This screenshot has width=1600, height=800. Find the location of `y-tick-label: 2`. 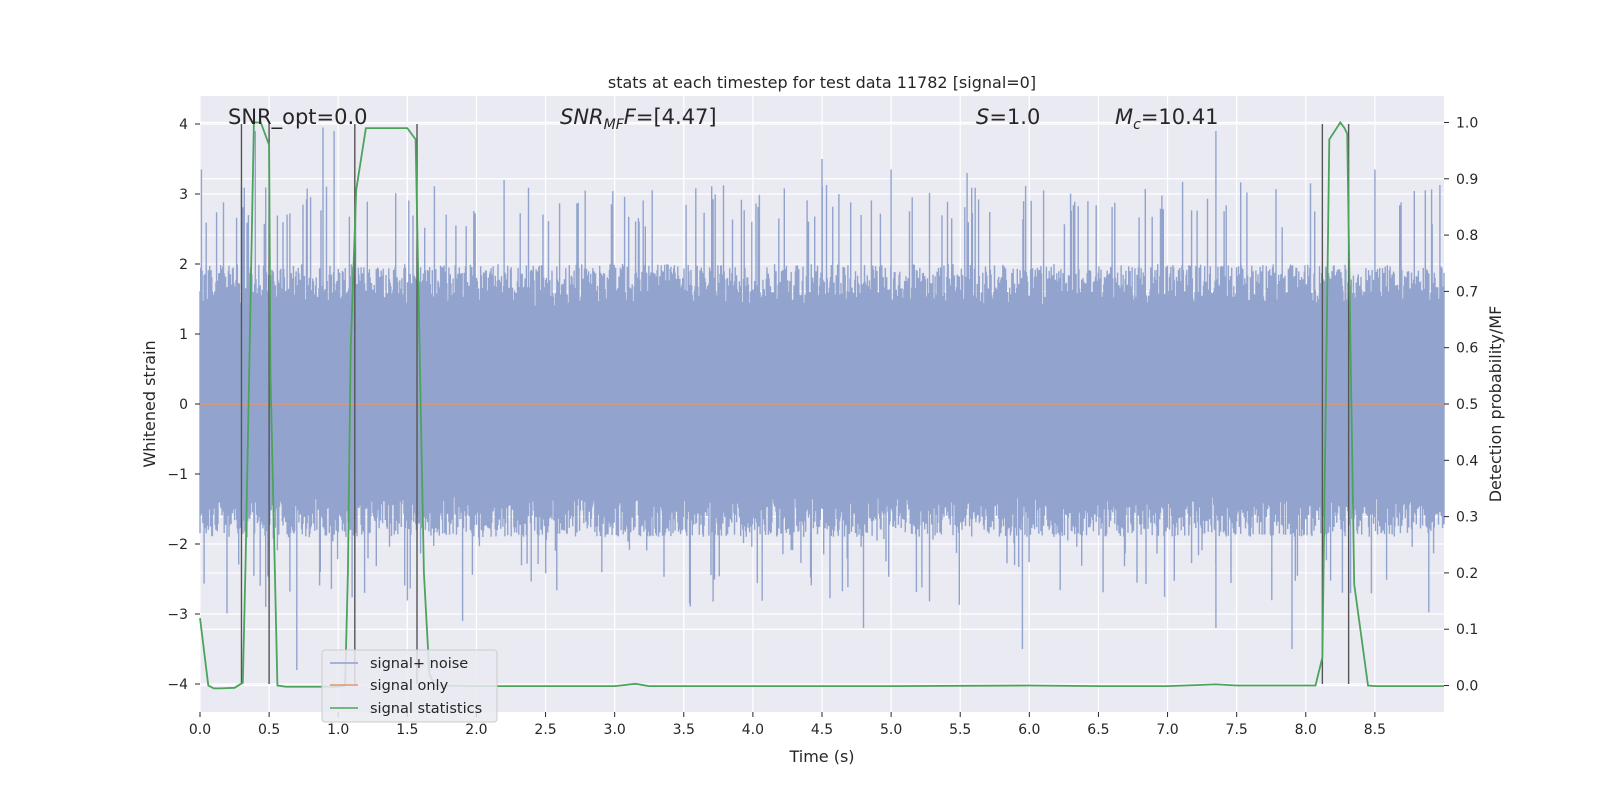

y-tick-label: 2 is located at coordinates (183, 265).